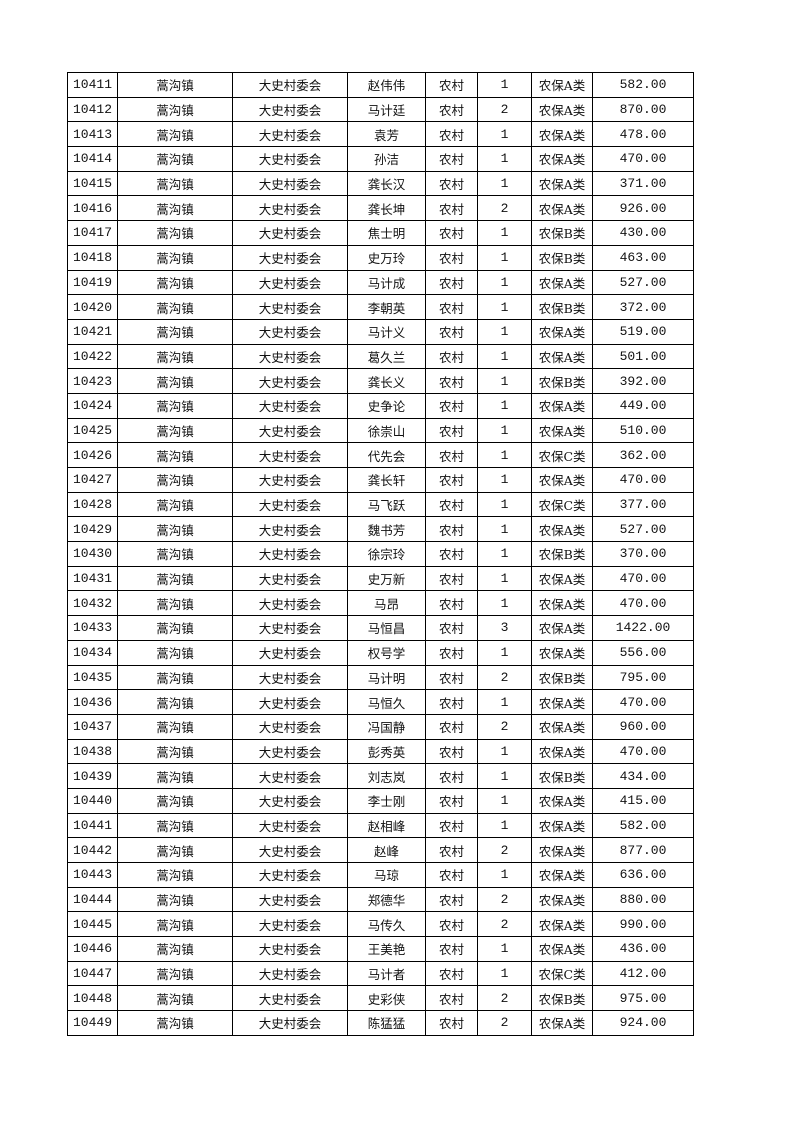 The height and width of the screenshot is (1122, 793). What do you see at coordinates (92, 85) in the screenshot?
I see `id-cell: 10411` at bounding box center [92, 85].